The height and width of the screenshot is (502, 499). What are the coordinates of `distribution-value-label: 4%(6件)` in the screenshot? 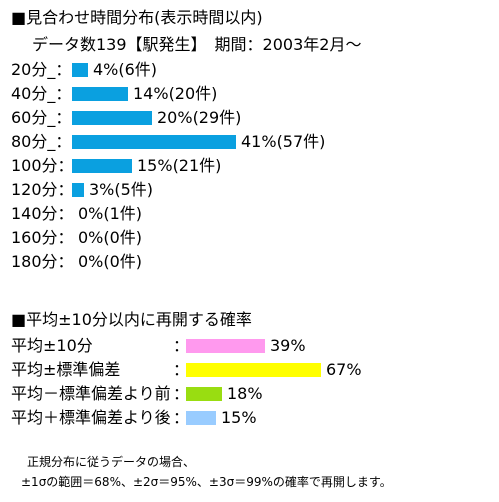 It's located at (125, 69).